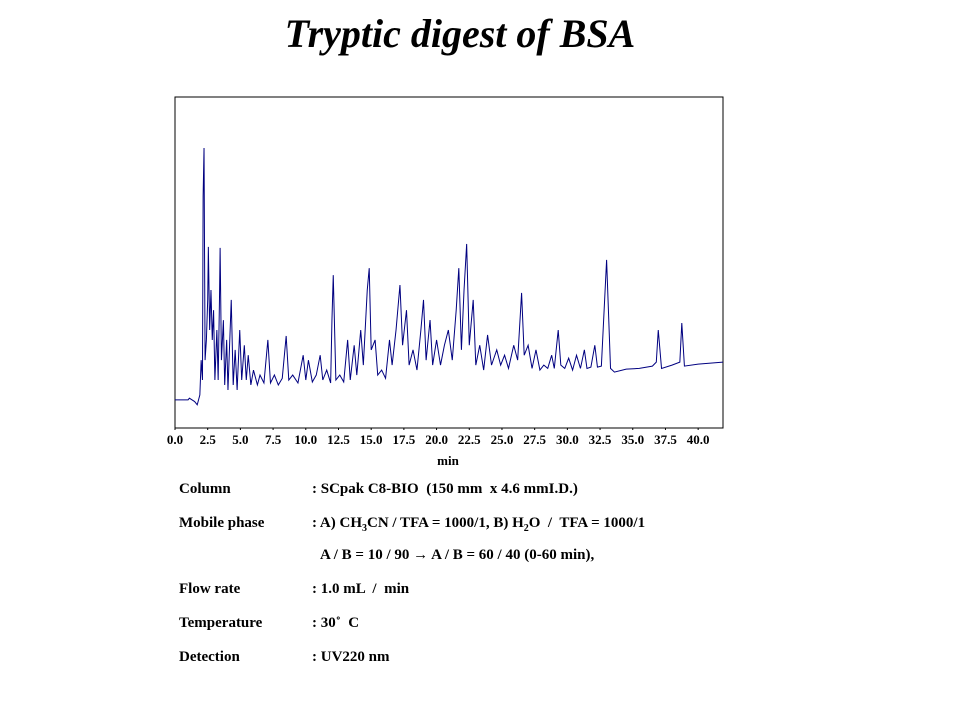 The width and height of the screenshot is (960, 720). Describe the element at coordinates (273, 439) in the screenshot. I see `x-tick-label: 7.5` at that location.